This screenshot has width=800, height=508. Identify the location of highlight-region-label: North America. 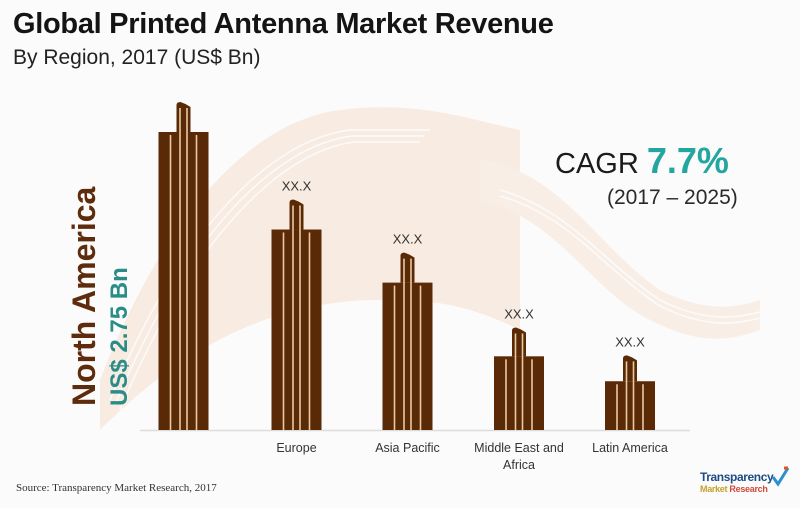
(84, 296).